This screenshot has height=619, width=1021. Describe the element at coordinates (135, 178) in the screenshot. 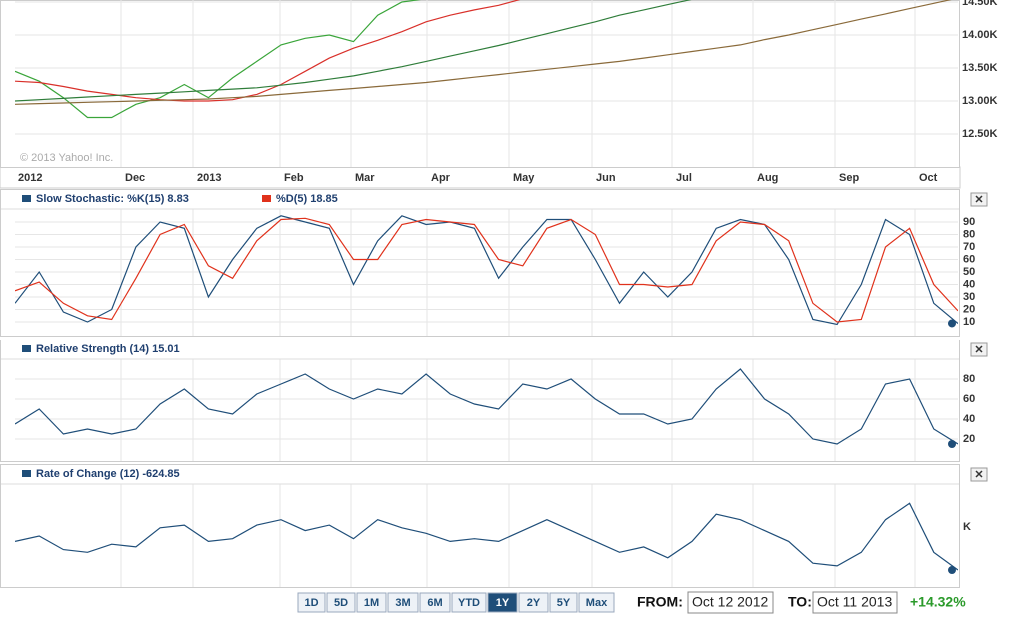

I see `x-tick-label: Dec` at that location.